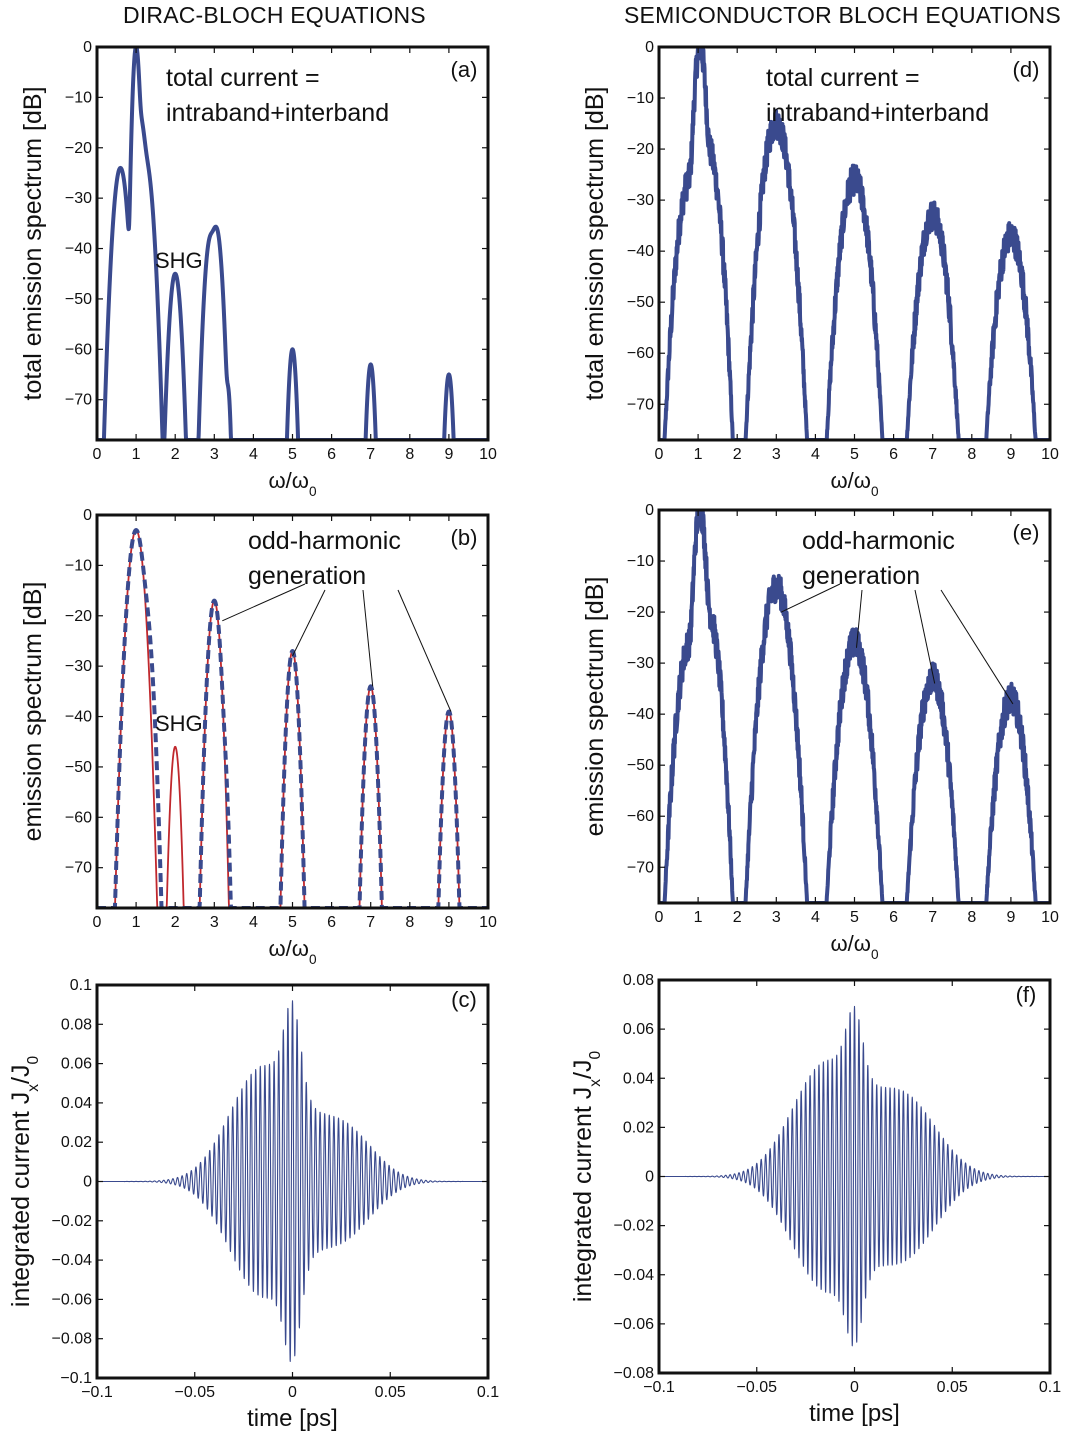  Describe the element at coordinates (638, 1029) in the screenshot. I see `y-tick-label: 0.06` at that location.